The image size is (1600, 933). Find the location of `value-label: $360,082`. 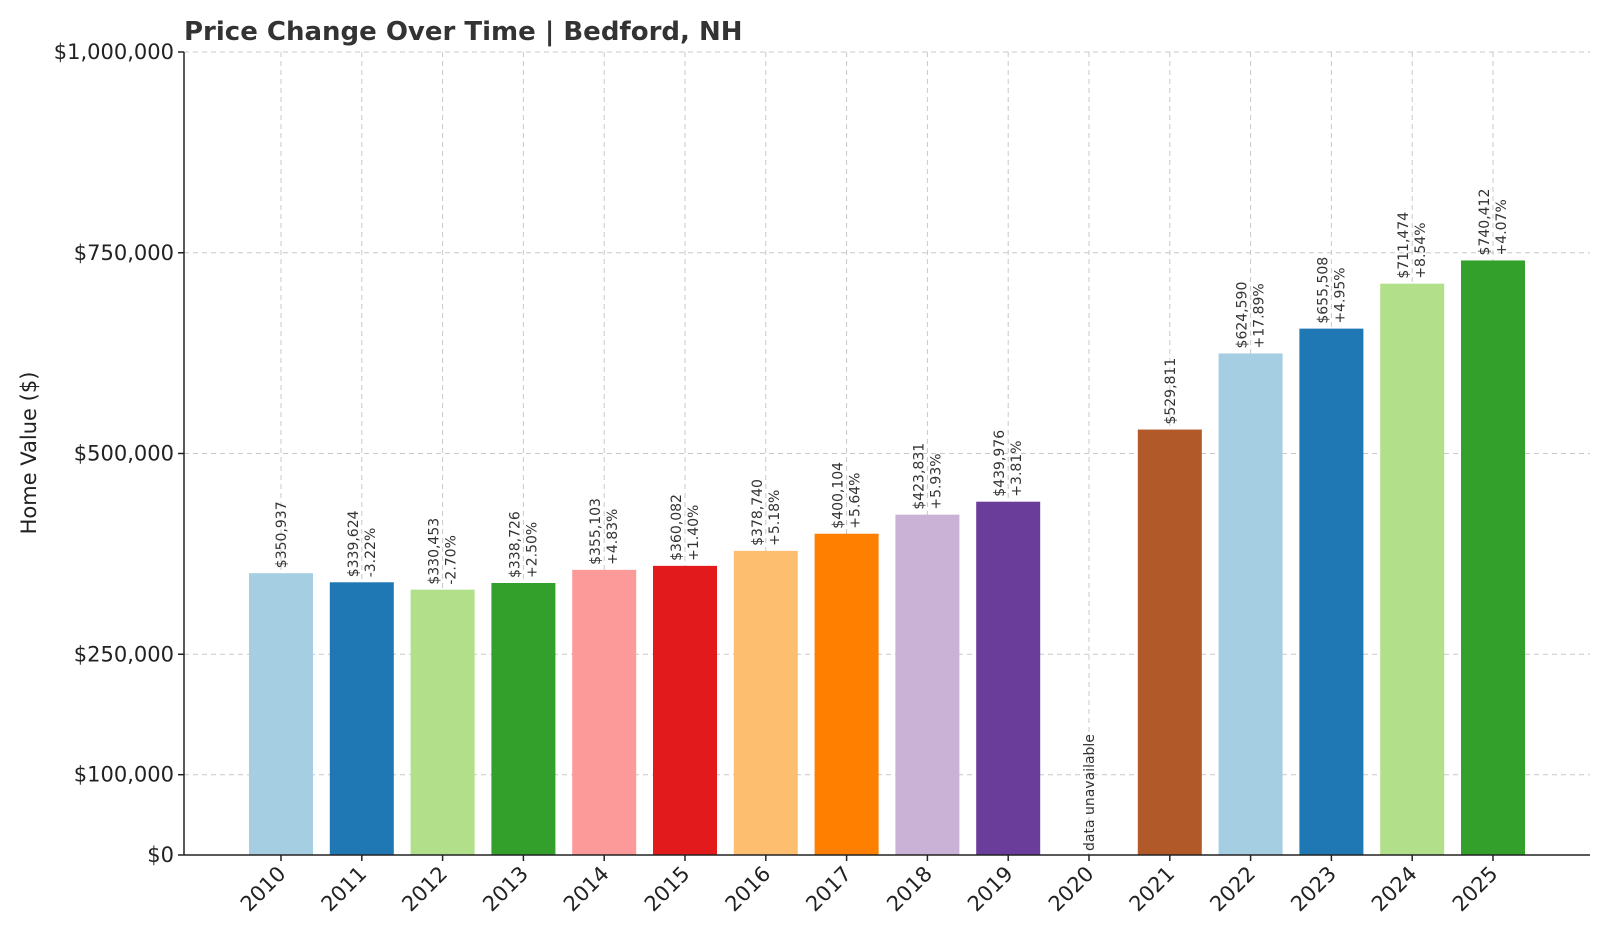

value-label: $360,082 is located at coordinates (677, 527).